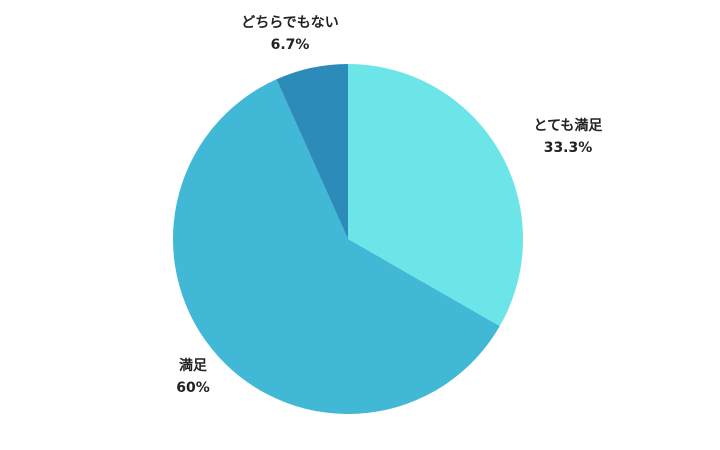  I want to click on slice-category-label-1: 満足, so click(193, 365).